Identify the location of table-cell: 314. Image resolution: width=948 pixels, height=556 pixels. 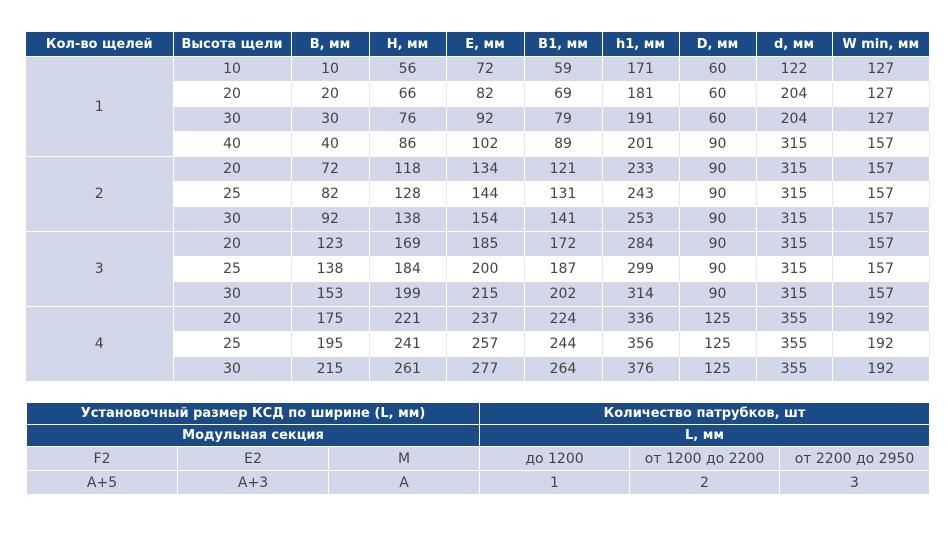
(641, 294).